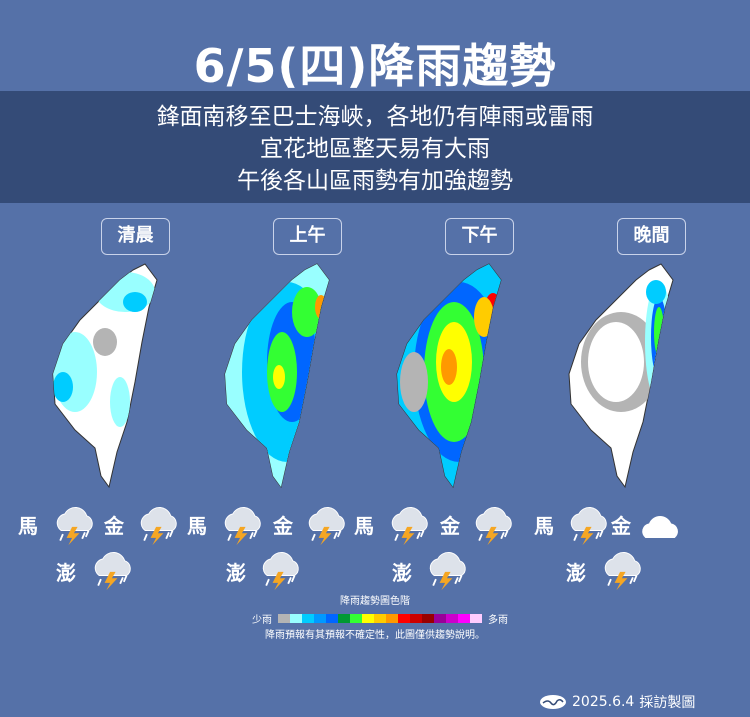 The image size is (750, 717). What do you see at coordinates (375, 635) in the screenshot?
I see `disclaimer: 降雨預報有其預報不確定性，此圖僅供趨勢說明。` at bounding box center [375, 635].